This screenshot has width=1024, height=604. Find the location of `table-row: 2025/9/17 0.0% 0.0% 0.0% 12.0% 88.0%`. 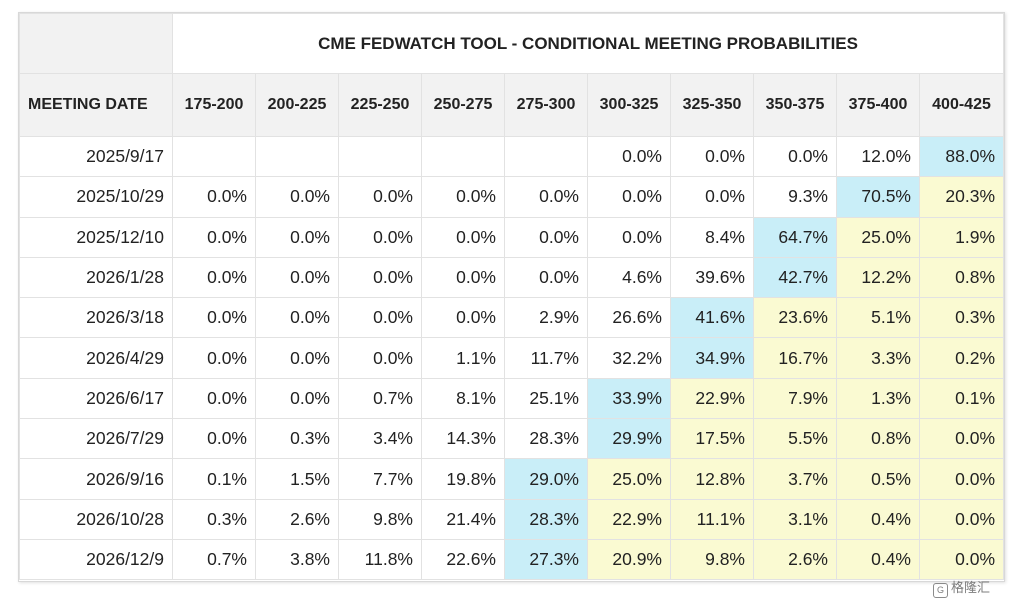

table-row: 2025/9/17 0.0% 0.0% 0.0% 12.0% 88.0% is located at coordinates (512, 156).